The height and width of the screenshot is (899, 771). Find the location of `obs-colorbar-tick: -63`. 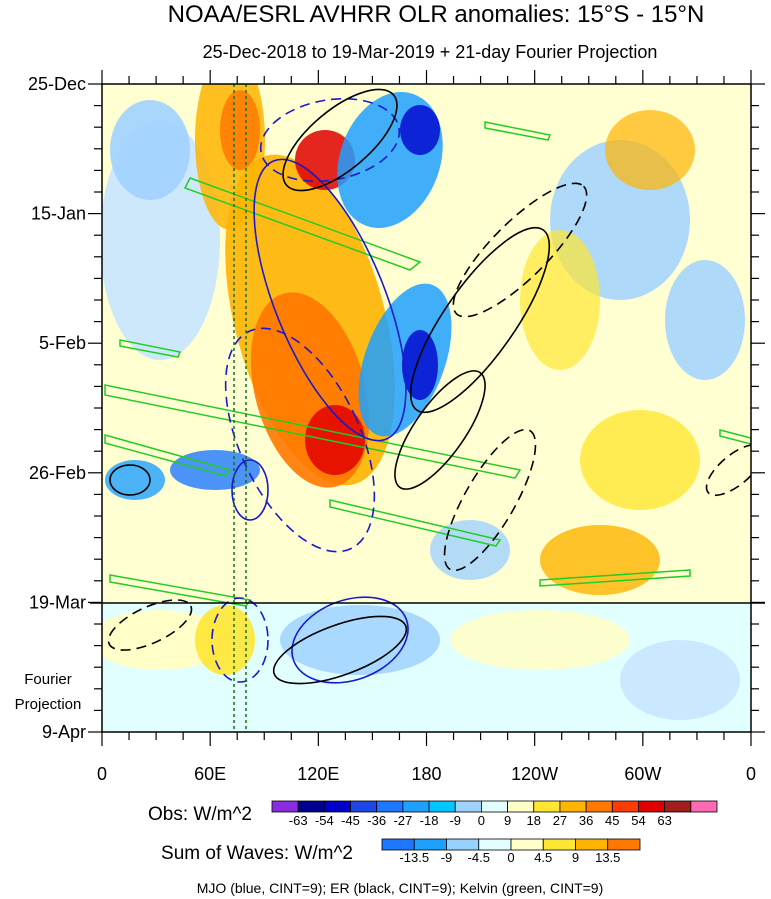

obs-colorbar-tick: -63 is located at coordinates (298, 820).